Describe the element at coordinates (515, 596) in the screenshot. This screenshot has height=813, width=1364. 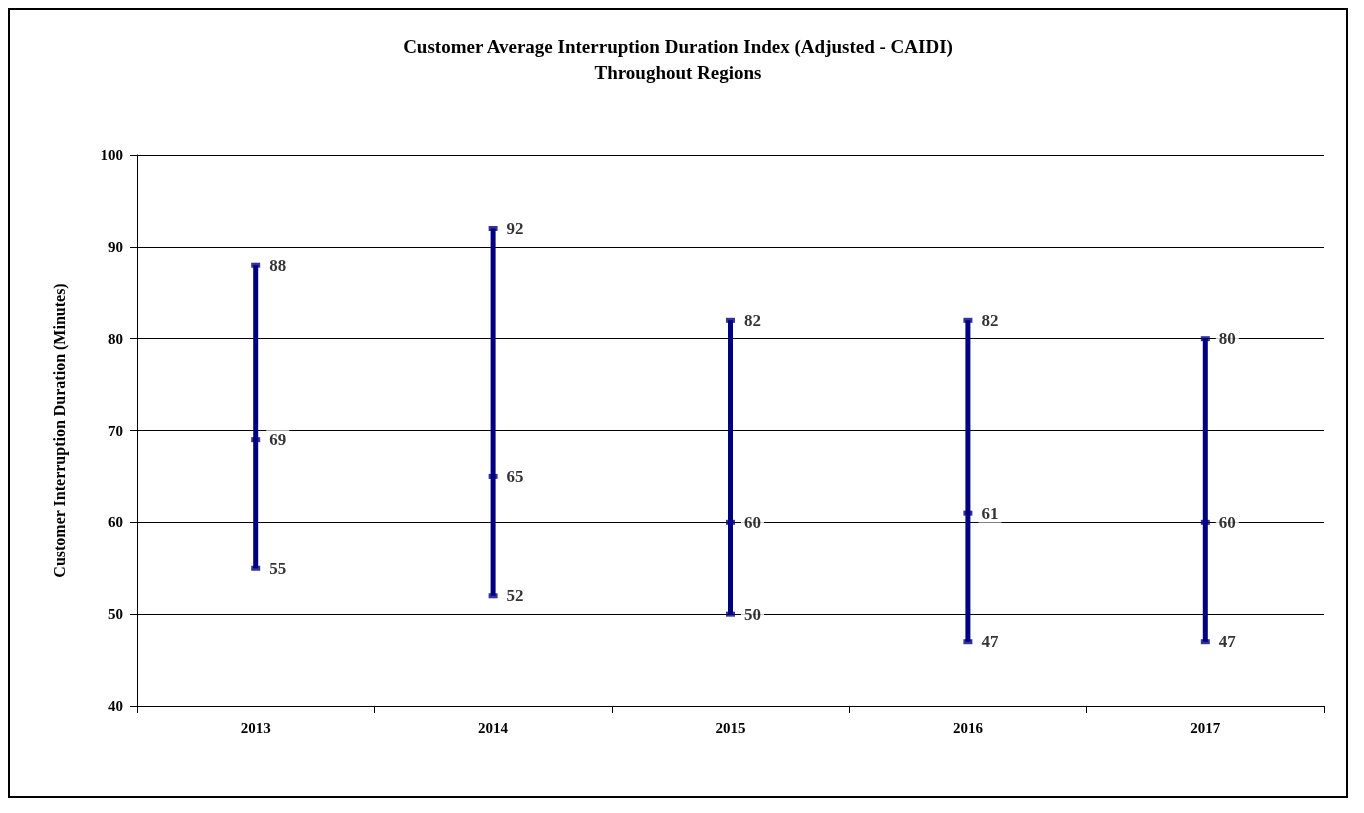
I see `data-label: 52` at that location.